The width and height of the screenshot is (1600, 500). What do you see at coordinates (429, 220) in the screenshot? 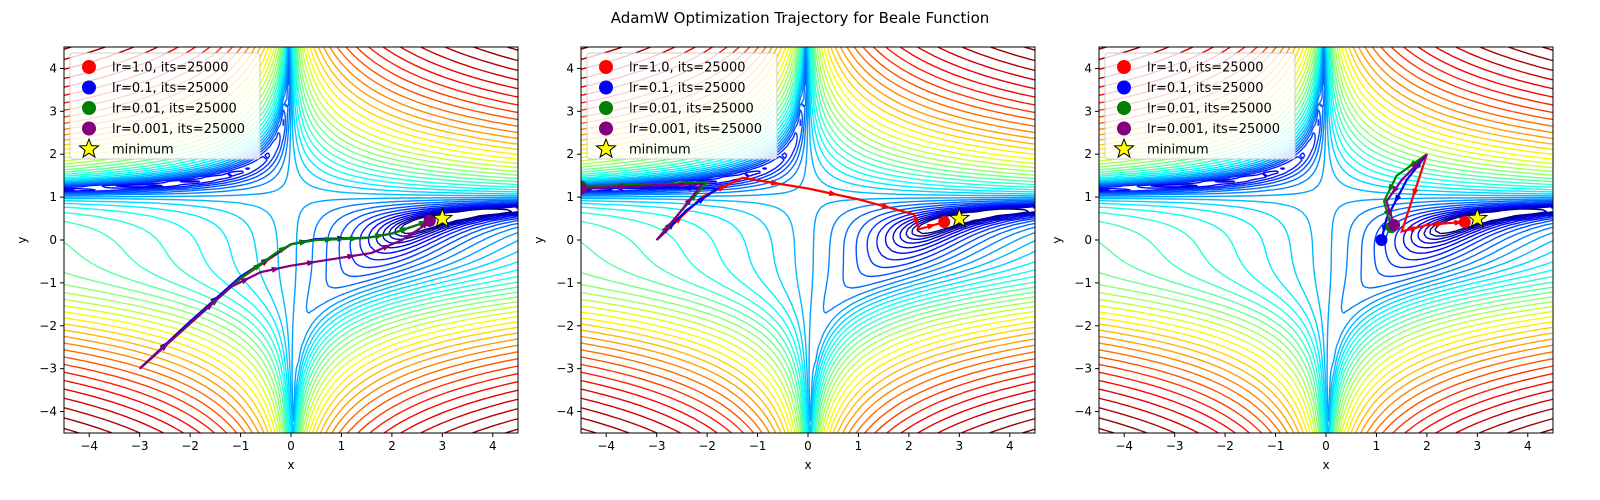
I see `trajectory-endpoint` at bounding box center [429, 220].